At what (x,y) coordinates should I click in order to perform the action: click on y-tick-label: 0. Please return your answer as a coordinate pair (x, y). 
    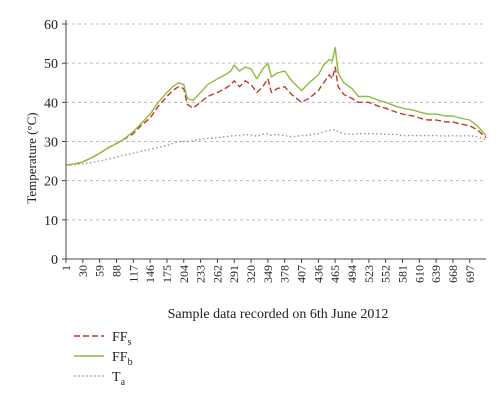
    Looking at the image, I should click on (54, 260).